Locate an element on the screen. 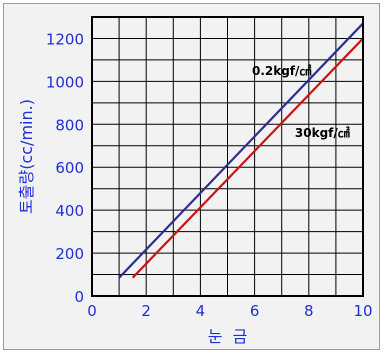  x-tick-label: 4 is located at coordinates (201, 311).